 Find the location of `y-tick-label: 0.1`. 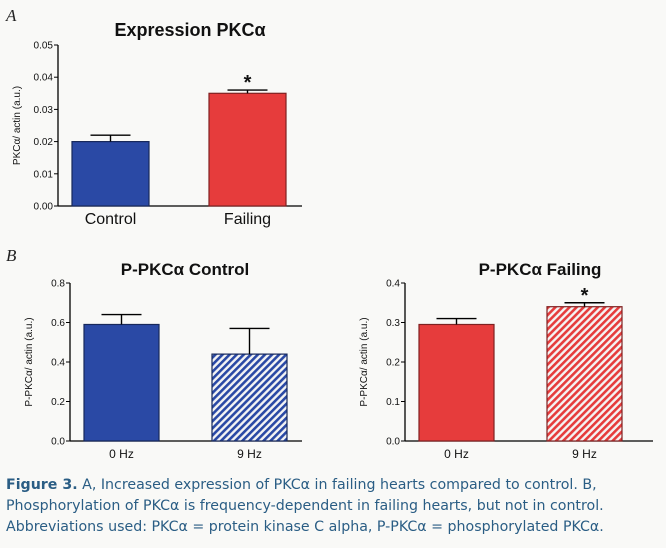

y-tick-label: 0.1 is located at coordinates (393, 402).